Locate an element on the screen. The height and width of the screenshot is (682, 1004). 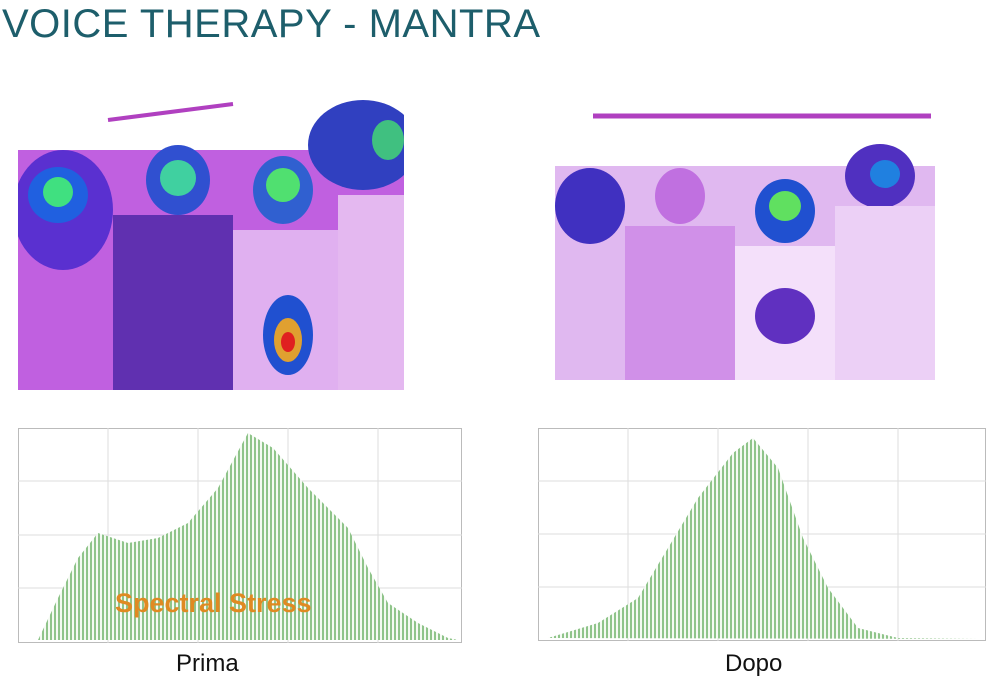
spectrum-before is located at coordinates (240, 535).